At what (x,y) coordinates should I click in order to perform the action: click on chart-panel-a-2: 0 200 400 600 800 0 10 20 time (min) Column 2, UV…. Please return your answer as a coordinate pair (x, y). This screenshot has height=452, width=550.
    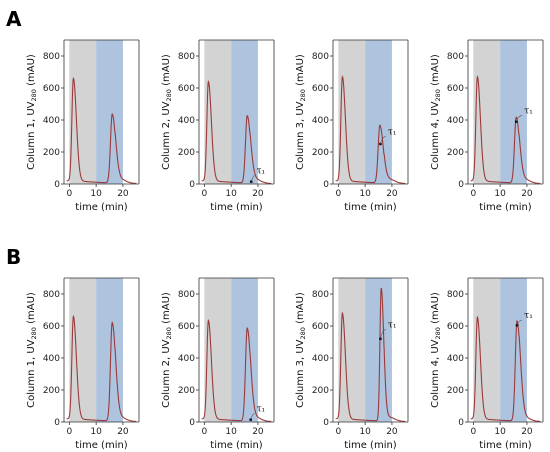
    Looking at the image, I should click on (218, 126).